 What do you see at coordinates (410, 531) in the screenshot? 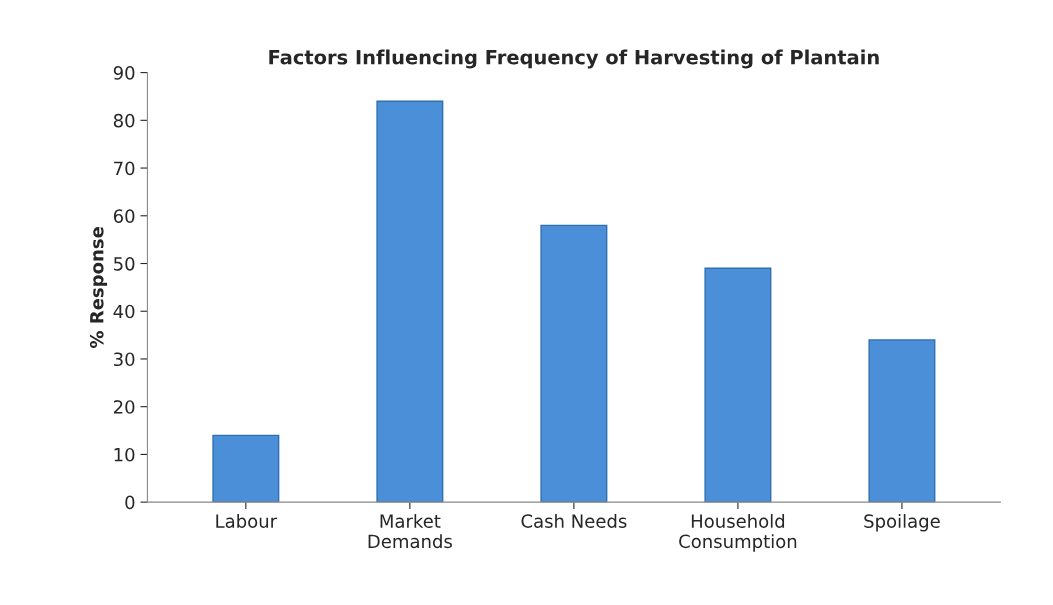
I see `x-tick-label: Market Demands` at bounding box center [410, 531].